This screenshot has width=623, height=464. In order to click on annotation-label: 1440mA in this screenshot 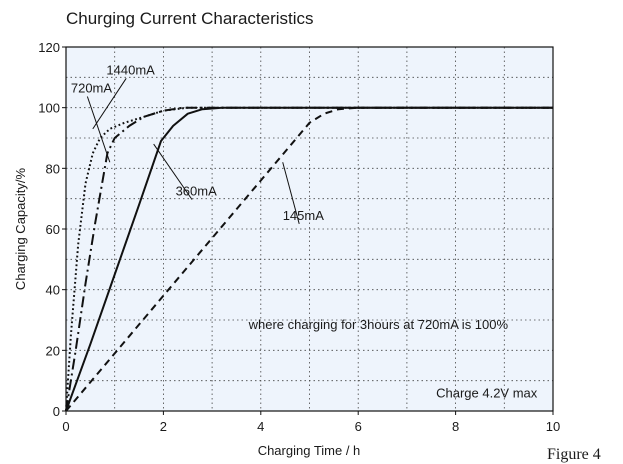, I will do `click(130, 69)`.